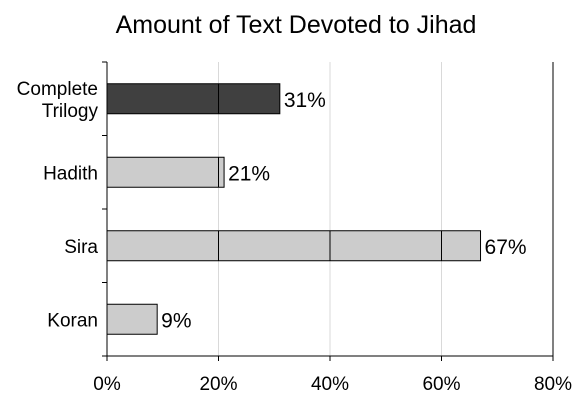  Describe the element at coordinates (553, 384) in the screenshot. I see `x-tick-label: 80%` at that location.